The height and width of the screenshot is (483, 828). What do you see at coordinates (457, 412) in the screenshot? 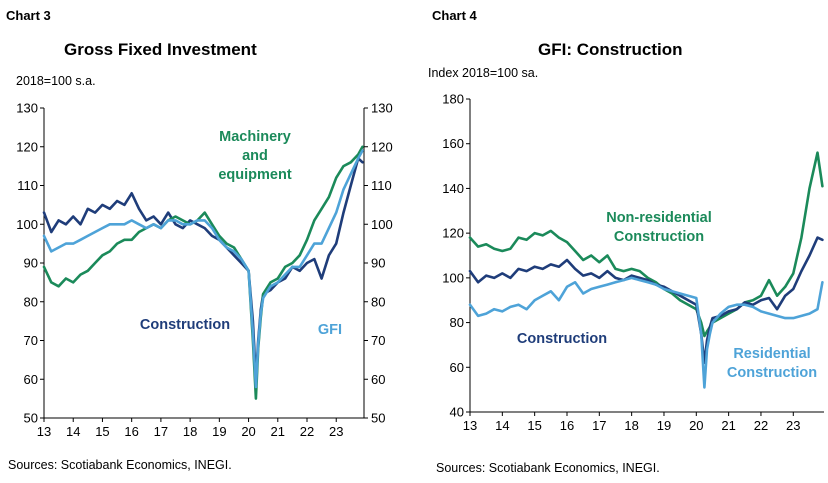
I see `y-tick-label: 40` at bounding box center [457, 412].